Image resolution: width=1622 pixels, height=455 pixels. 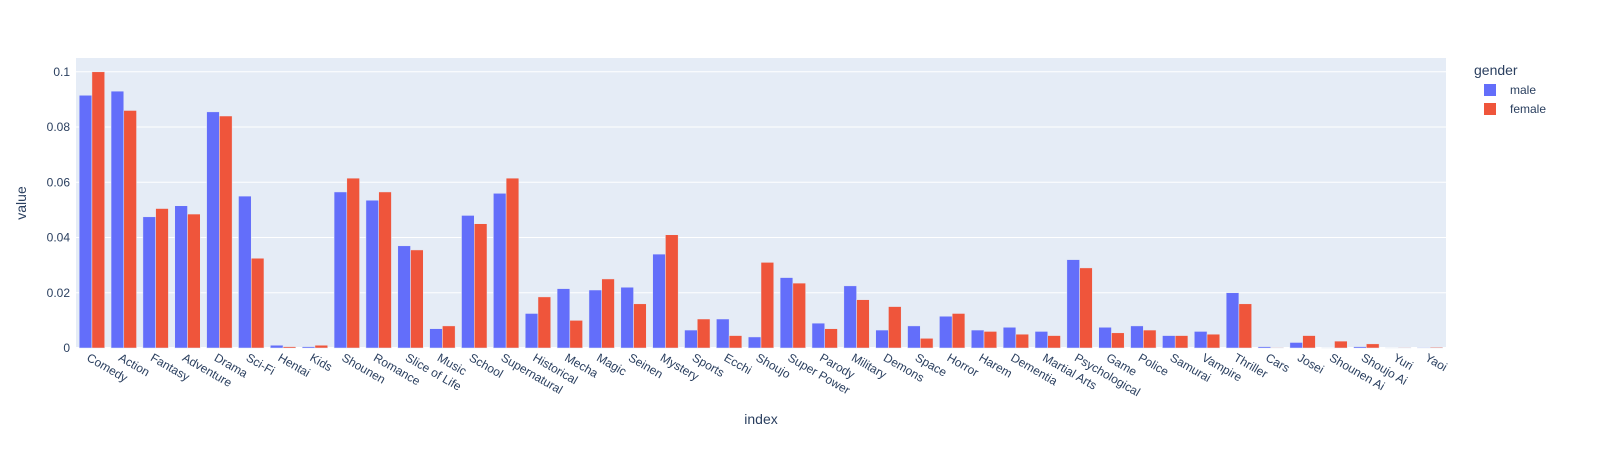 I want to click on legend-item-female: female, so click(x=1515, y=109).